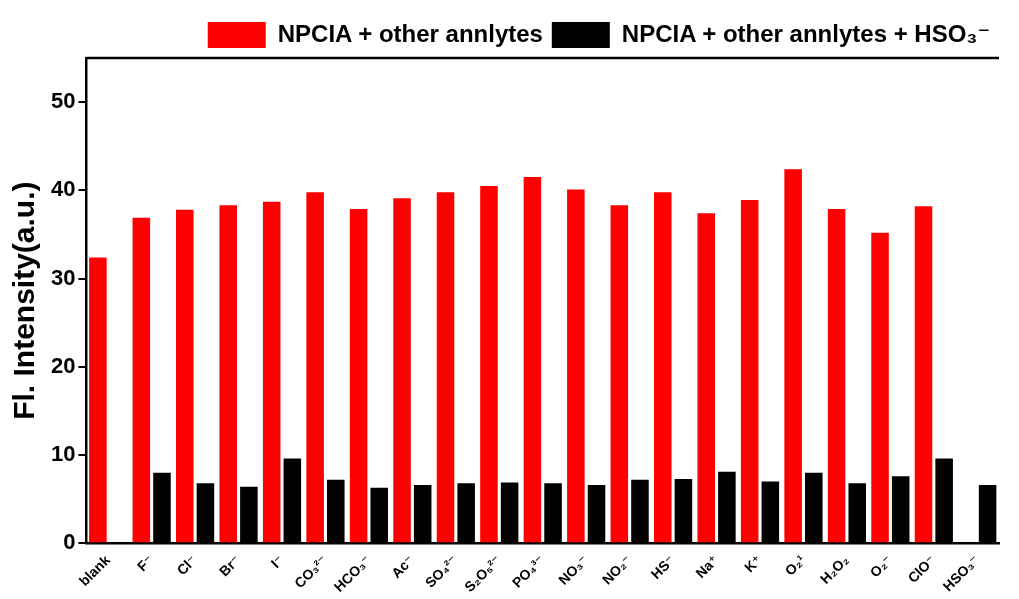  Describe the element at coordinates (229, 565) in the screenshot. I see `x-tick-label: Br⁻` at that location.